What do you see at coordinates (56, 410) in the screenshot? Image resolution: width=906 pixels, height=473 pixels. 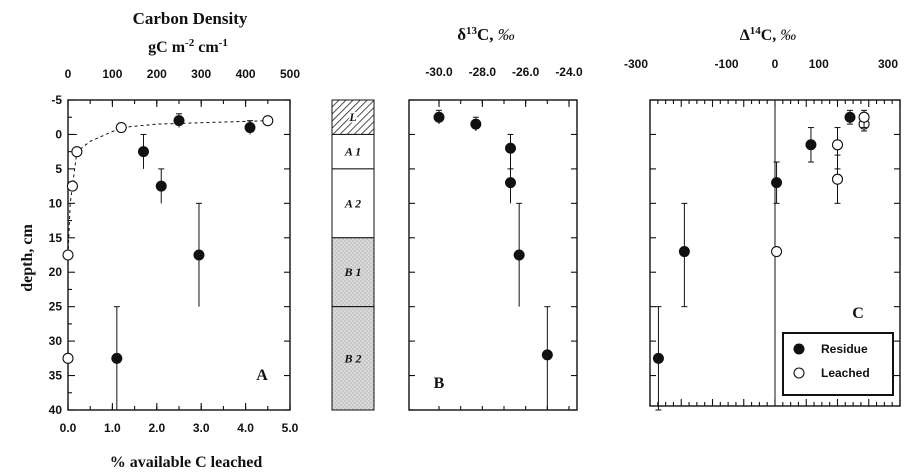 I see `panel-a-ytick-label: 40` at bounding box center [56, 410].